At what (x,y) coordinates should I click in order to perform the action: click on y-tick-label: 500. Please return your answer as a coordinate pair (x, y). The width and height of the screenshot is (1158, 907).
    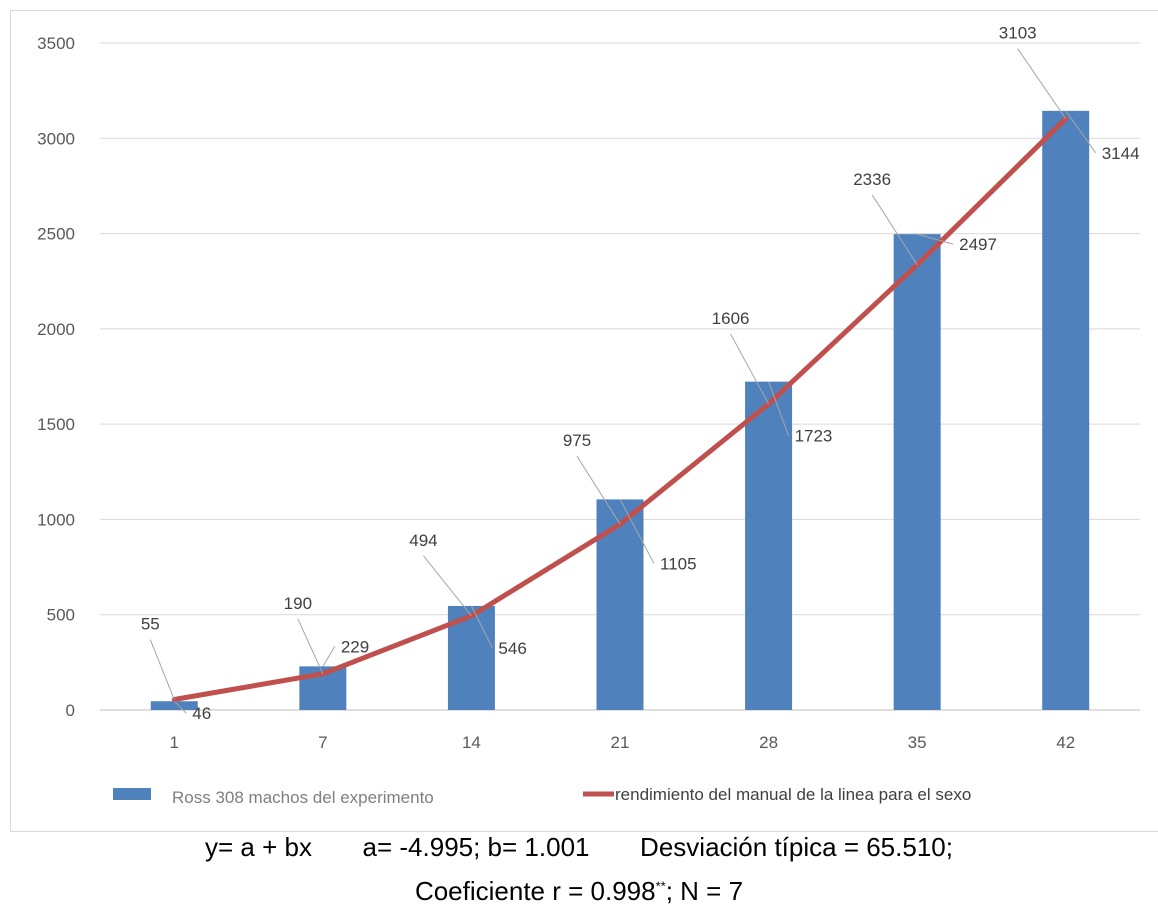
    Looking at the image, I should click on (61, 615).